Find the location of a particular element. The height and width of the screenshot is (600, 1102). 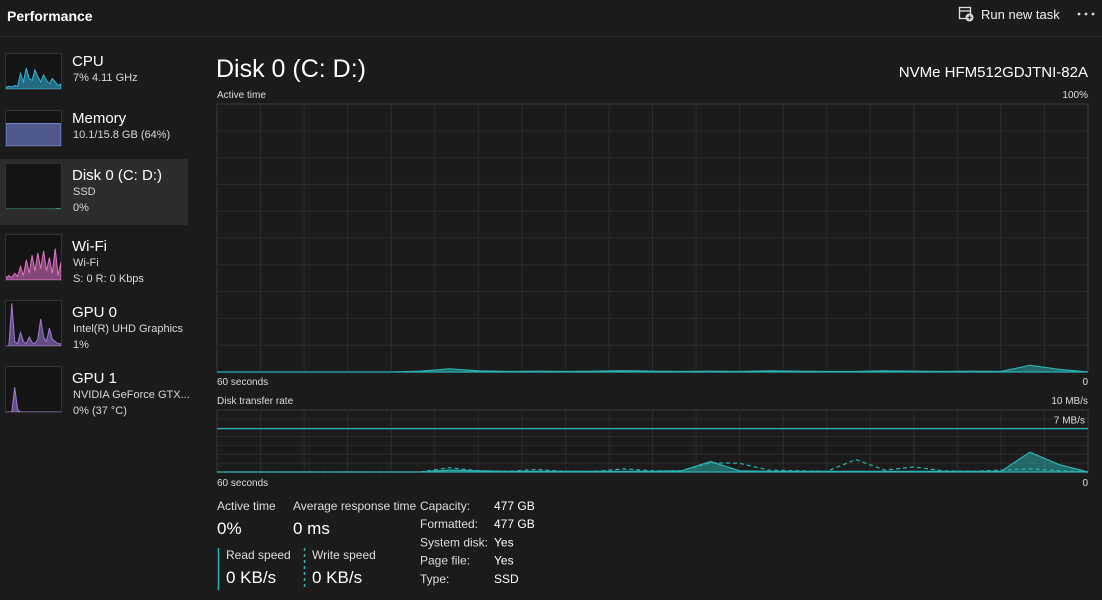

stat-label: Write speed is located at coordinates (344, 555).